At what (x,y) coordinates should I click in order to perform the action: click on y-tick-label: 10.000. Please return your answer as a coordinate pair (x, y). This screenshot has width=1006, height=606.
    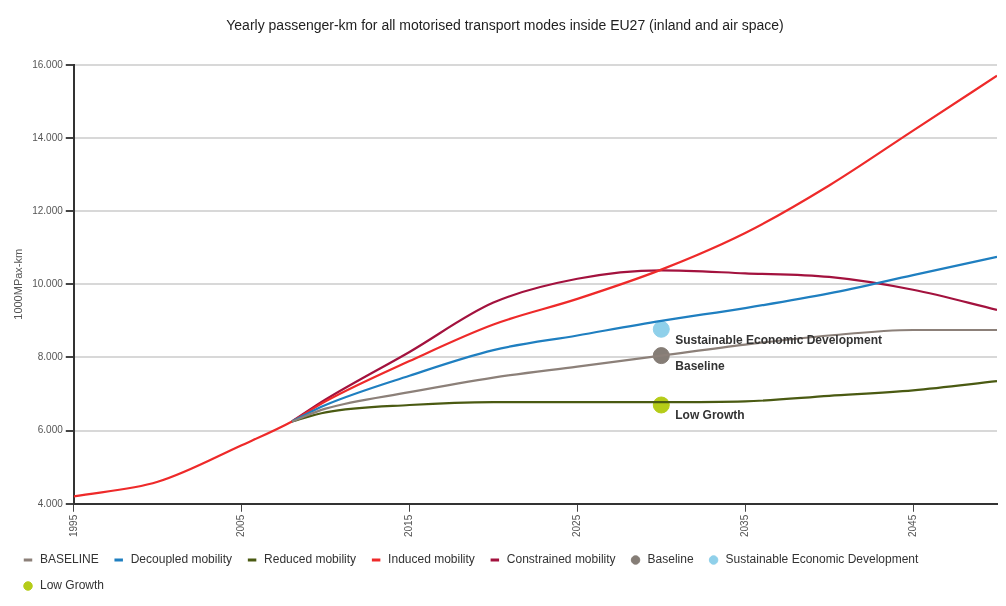
    Looking at the image, I should click on (48, 284).